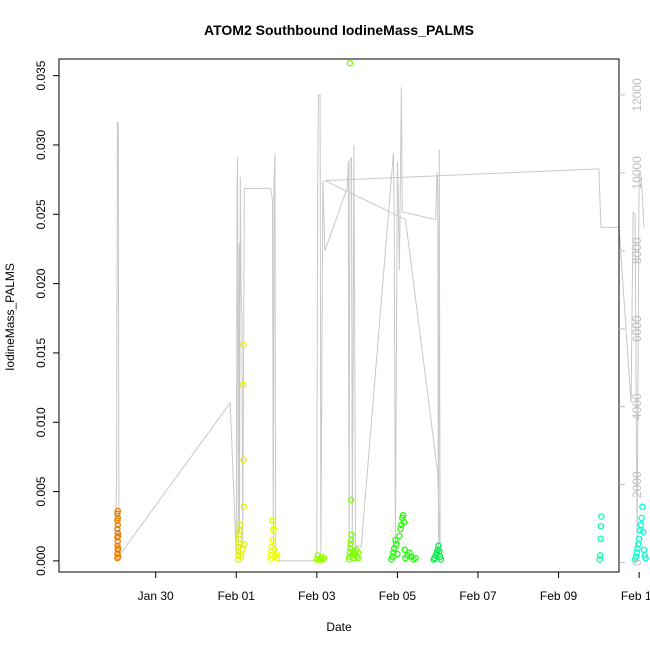 This screenshot has width=650, height=650. I want to click on y-axis-left: 0.000 0.005 0.010 0.015 0.020 0.025 0.030 0.035, so click(46, 318).